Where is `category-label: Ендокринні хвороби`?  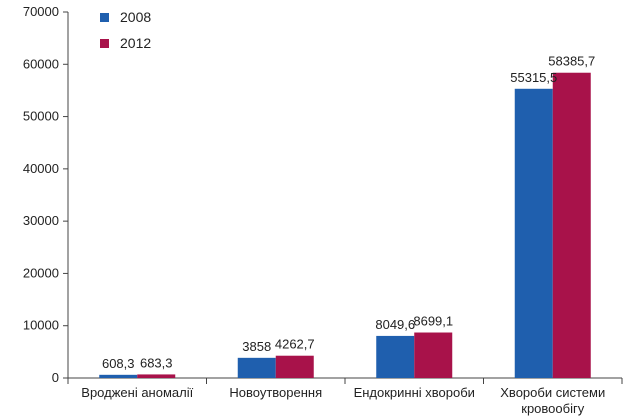
category-label: Ендокринні хвороби is located at coordinates (414, 392).